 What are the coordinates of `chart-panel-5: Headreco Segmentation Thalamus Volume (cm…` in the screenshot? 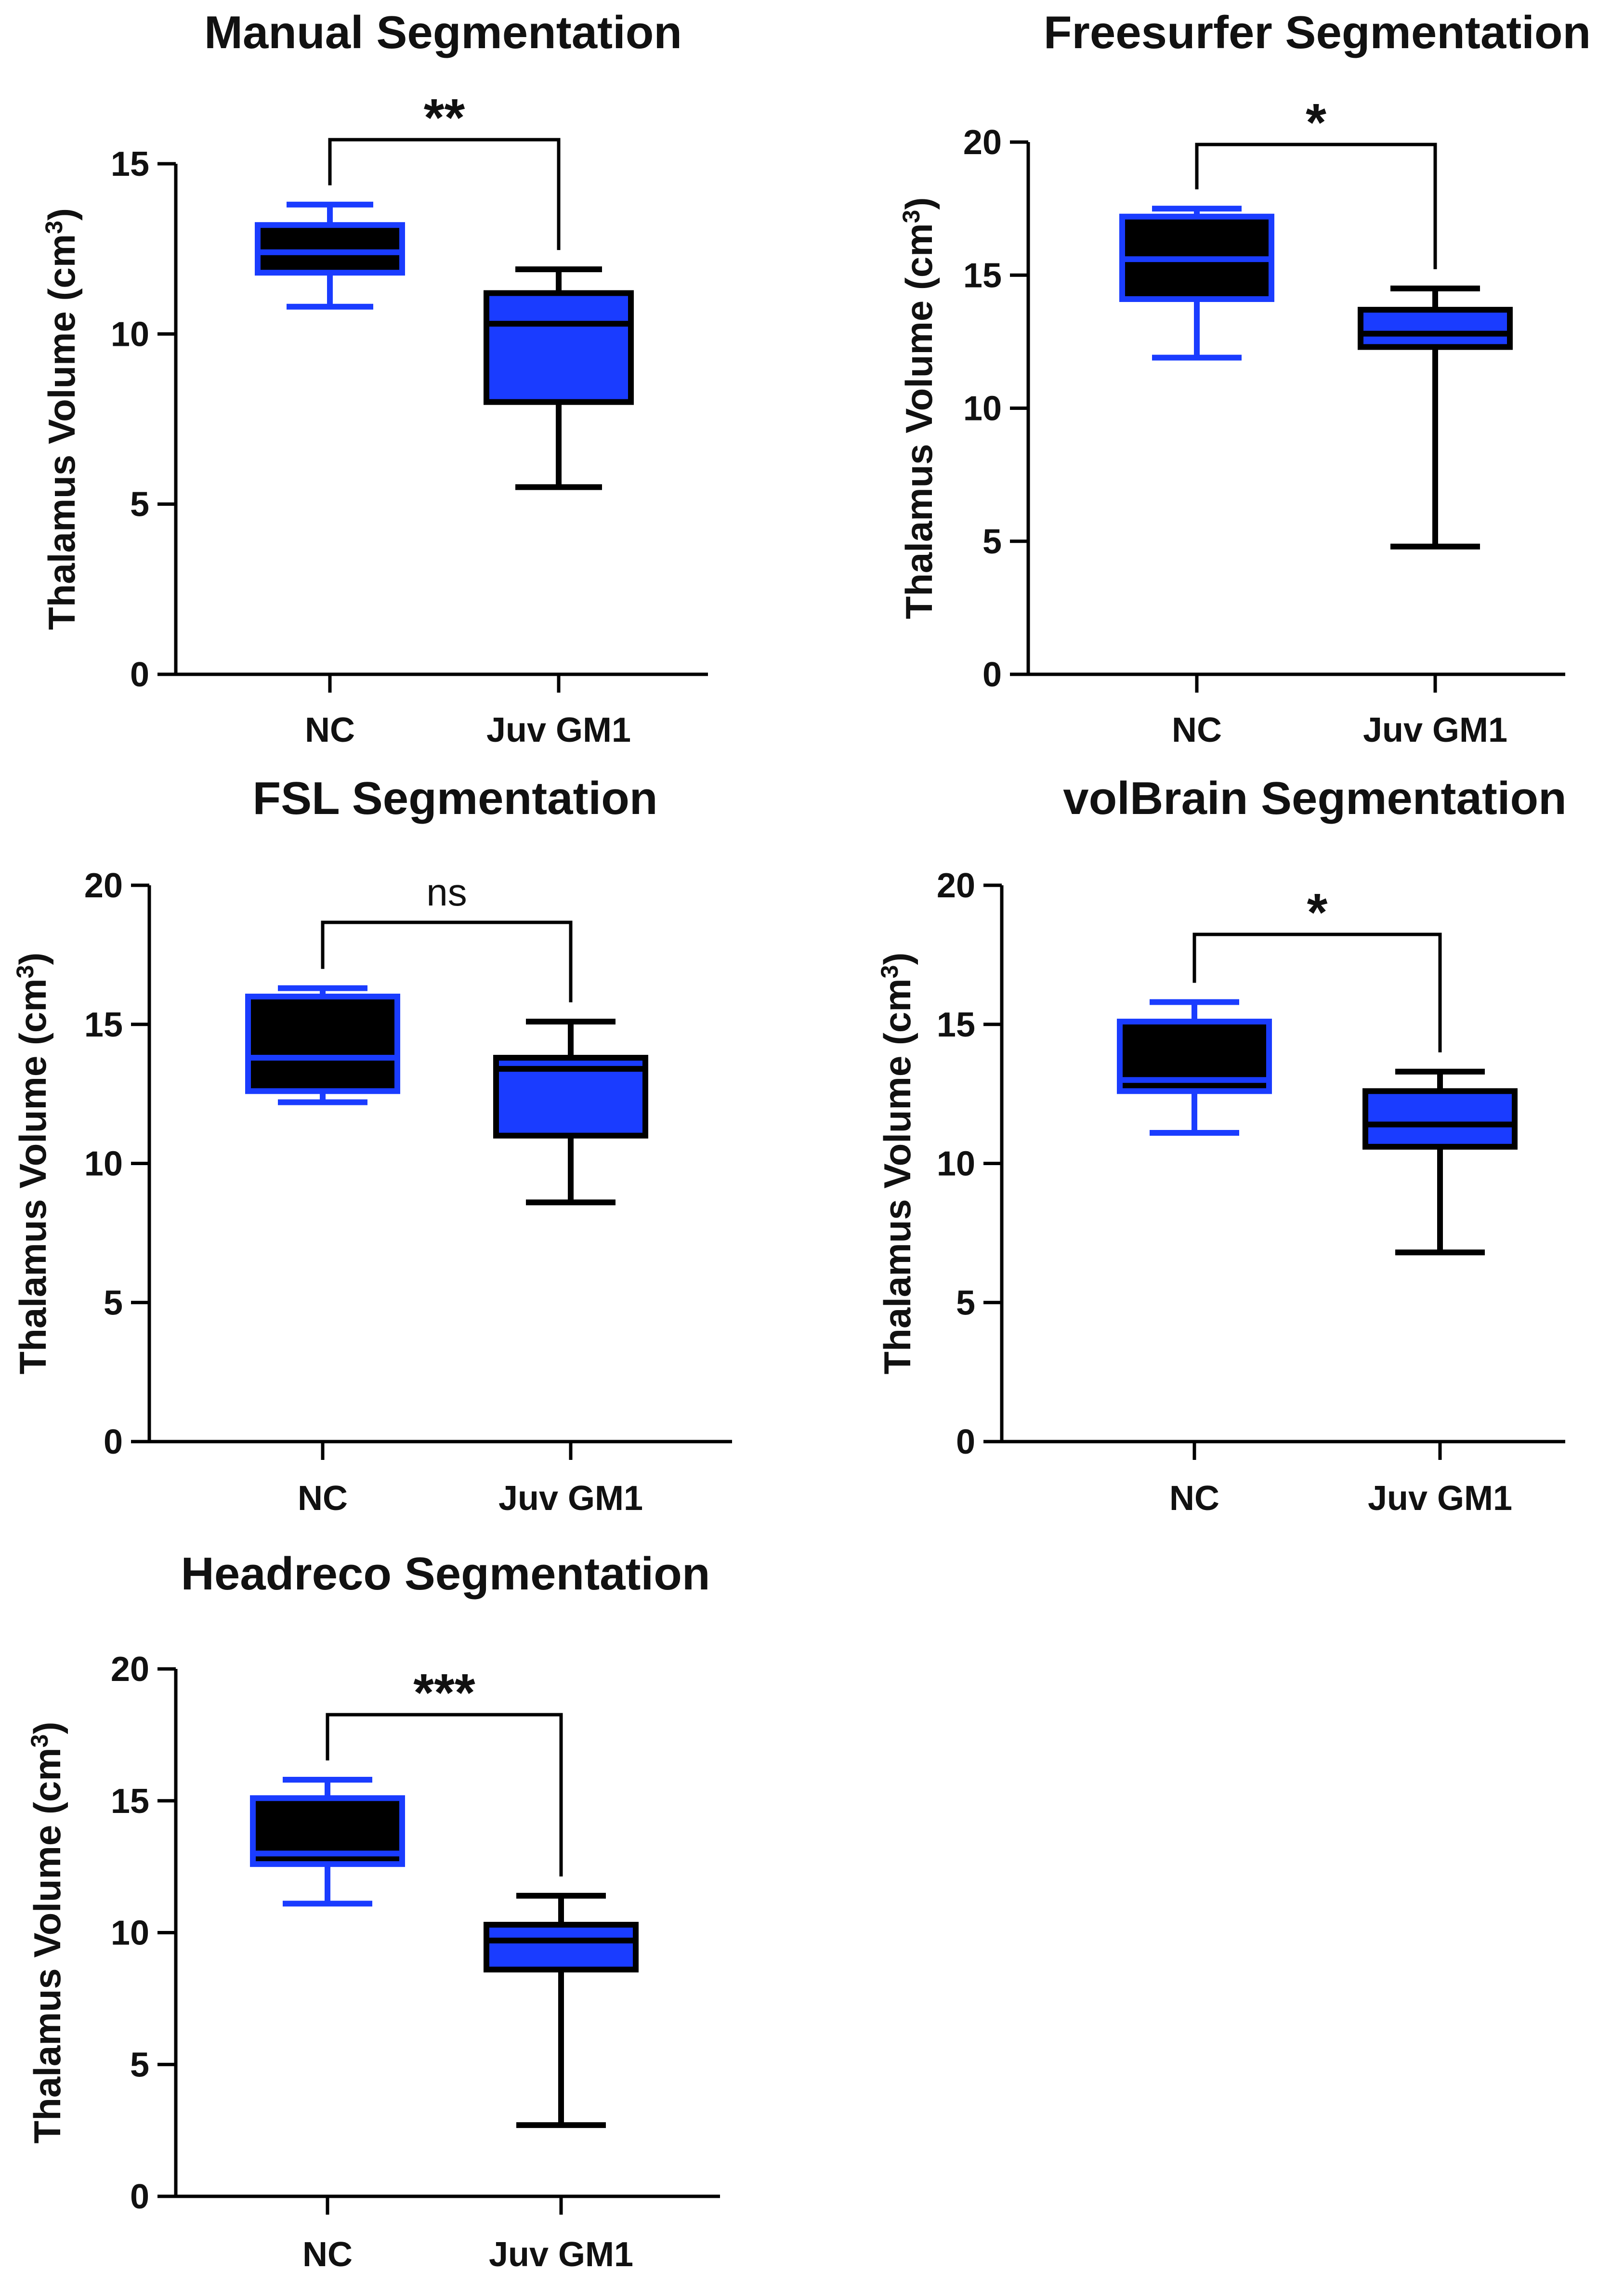 It's located at (373, 1911).